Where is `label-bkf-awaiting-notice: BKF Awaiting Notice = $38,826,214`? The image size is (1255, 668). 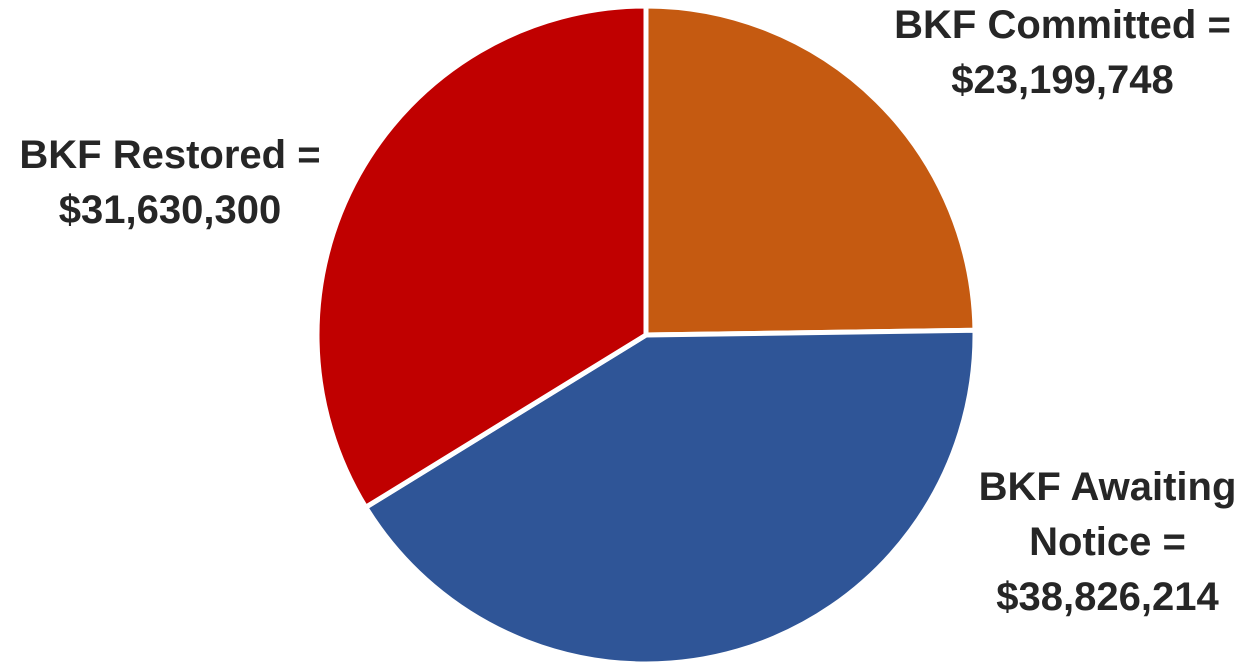
label-bkf-awaiting-notice: BKF Awaiting Notice = $38,826,214 is located at coordinates (1107, 542).